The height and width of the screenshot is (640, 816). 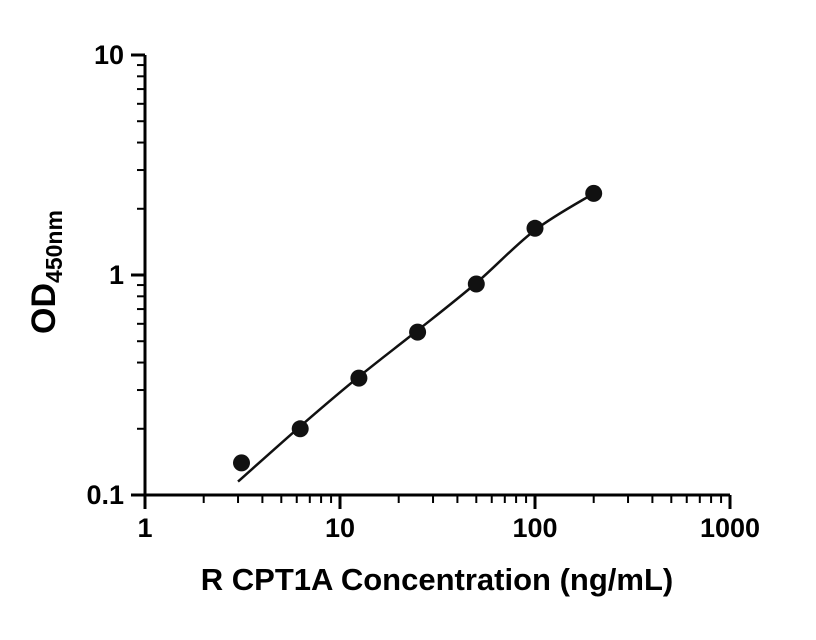 I want to click on x-tick-label: 1000, so click(x=730, y=528).